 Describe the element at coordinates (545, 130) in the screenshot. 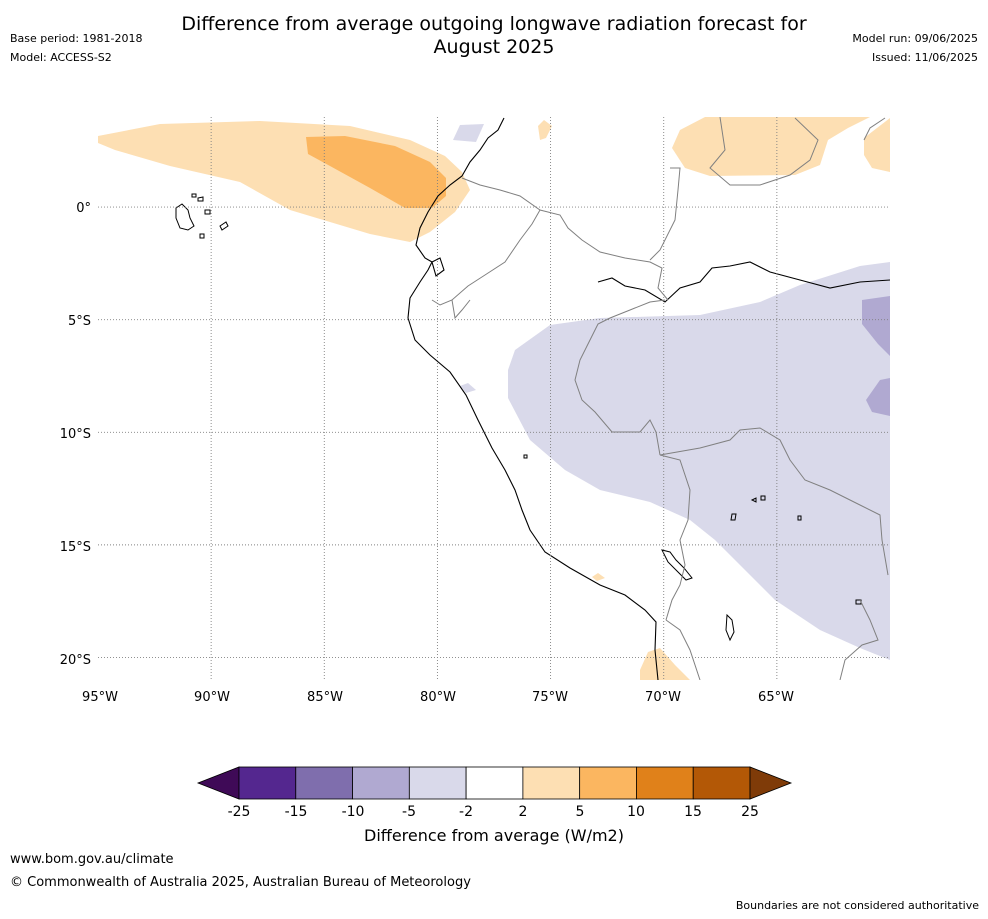

I see `anomaly-region-positive-islet` at that location.